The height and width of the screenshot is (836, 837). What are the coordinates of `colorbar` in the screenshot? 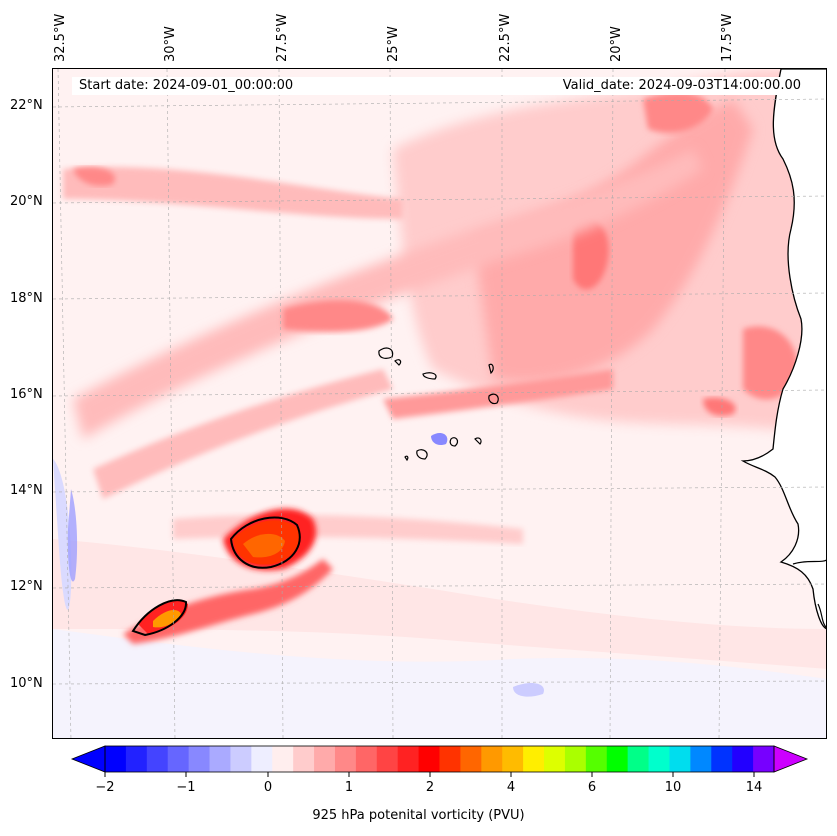 It's located at (439, 761).